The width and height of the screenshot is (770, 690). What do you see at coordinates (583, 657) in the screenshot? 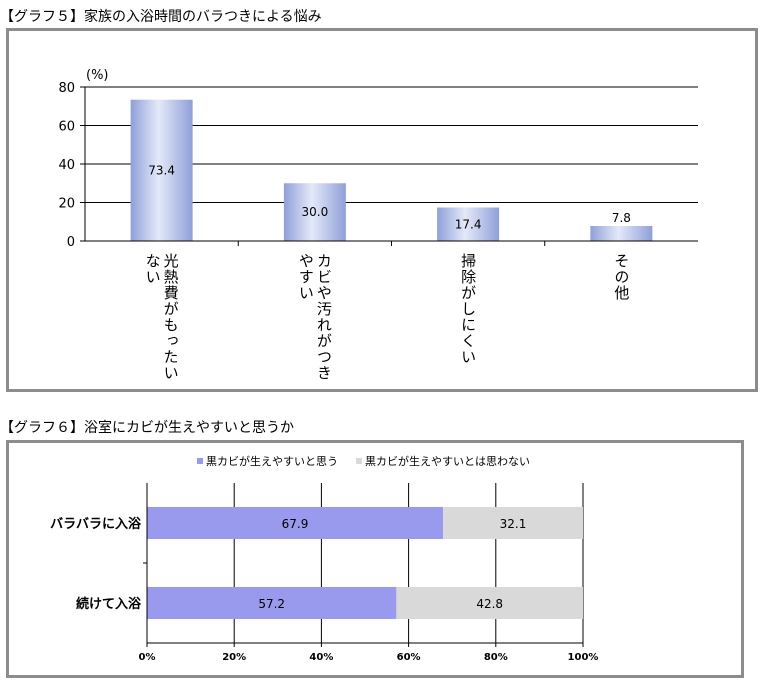
I see `x-tick-label: 100%` at bounding box center [583, 657].